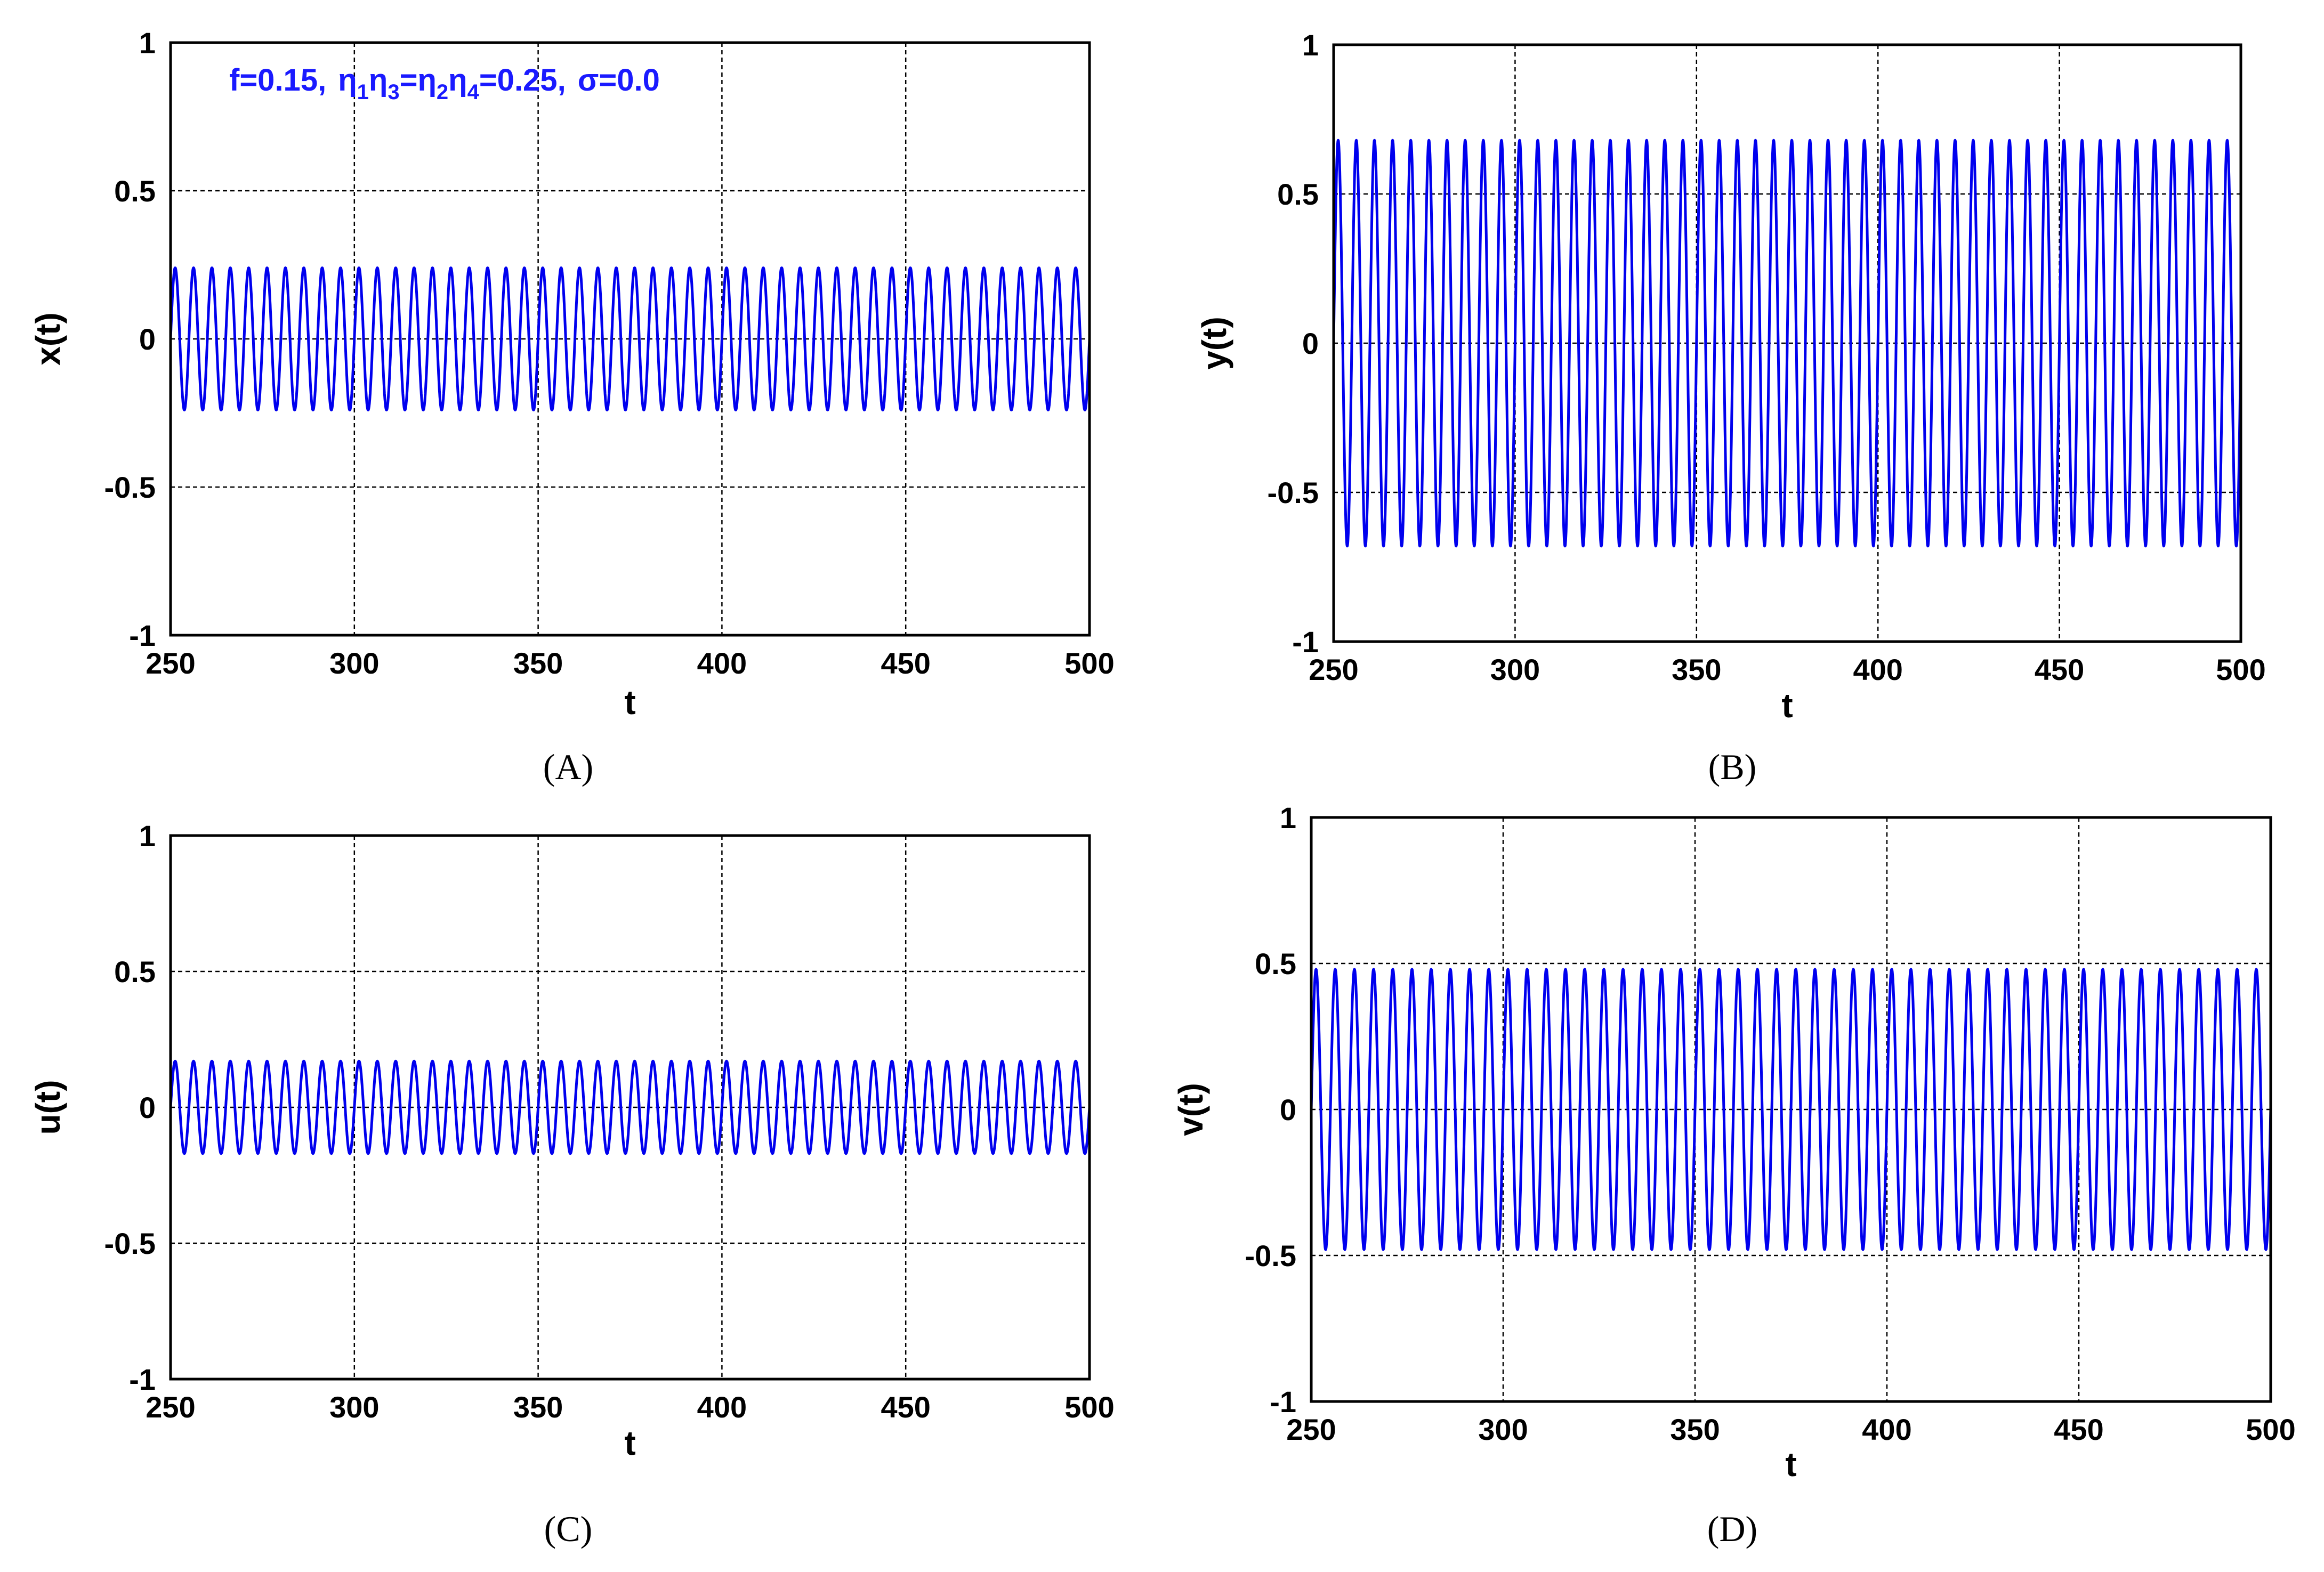 This screenshot has width=2324, height=1572. What do you see at coordinates (568, 1529) in the screenshot?
I see `panel-label-c: (C)` at bounding box center [568, 1529].